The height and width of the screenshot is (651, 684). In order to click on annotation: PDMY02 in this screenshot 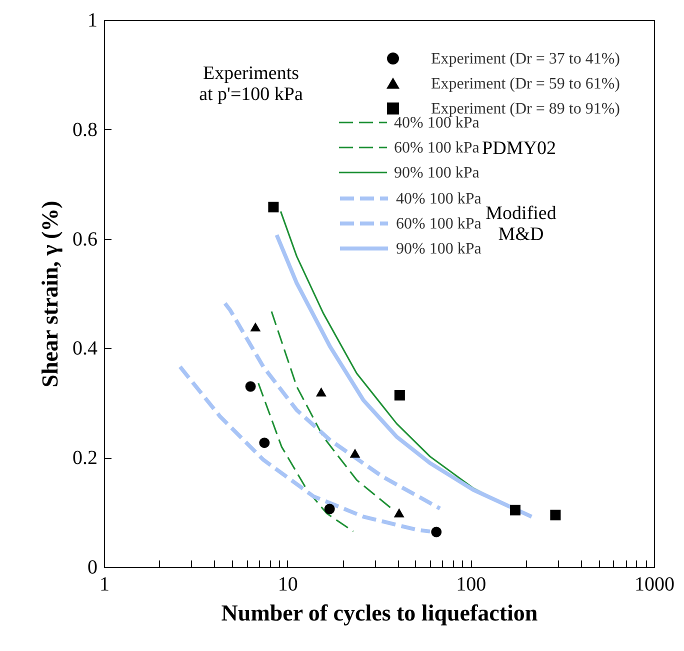, I will do `click(519, 148)`.